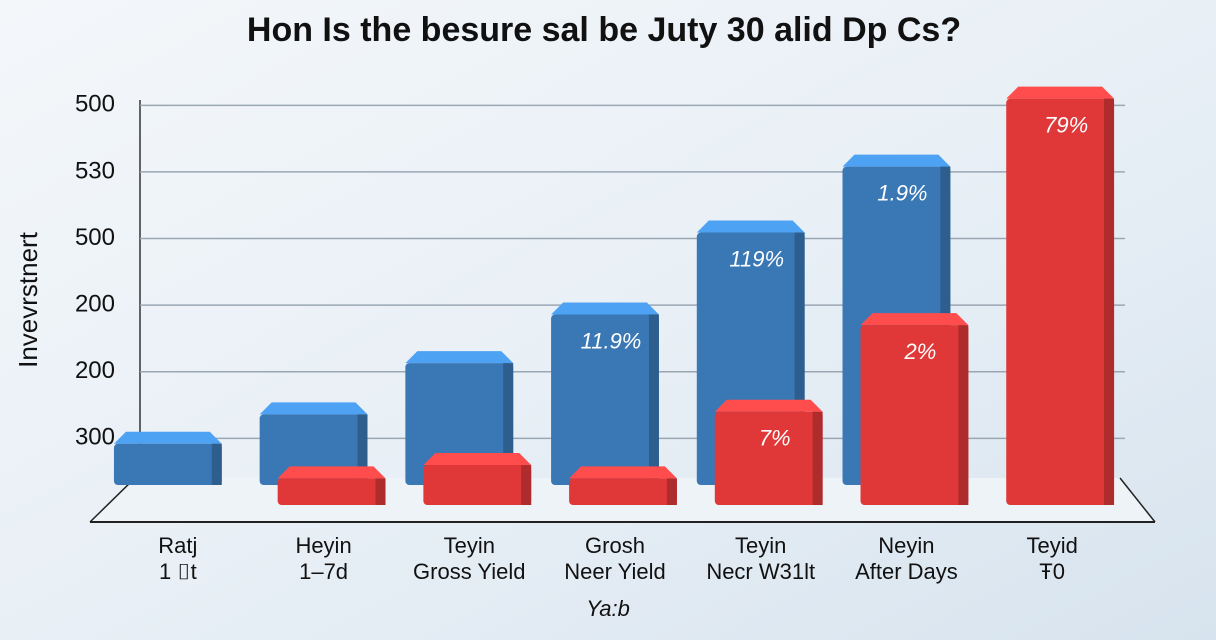 The height and width of the screenshot is (640, 1216). What do you see at coordinates (177, 545) in the screenshot?
I see `x-tick-label: Ratj` at bounding box center [177, 545].